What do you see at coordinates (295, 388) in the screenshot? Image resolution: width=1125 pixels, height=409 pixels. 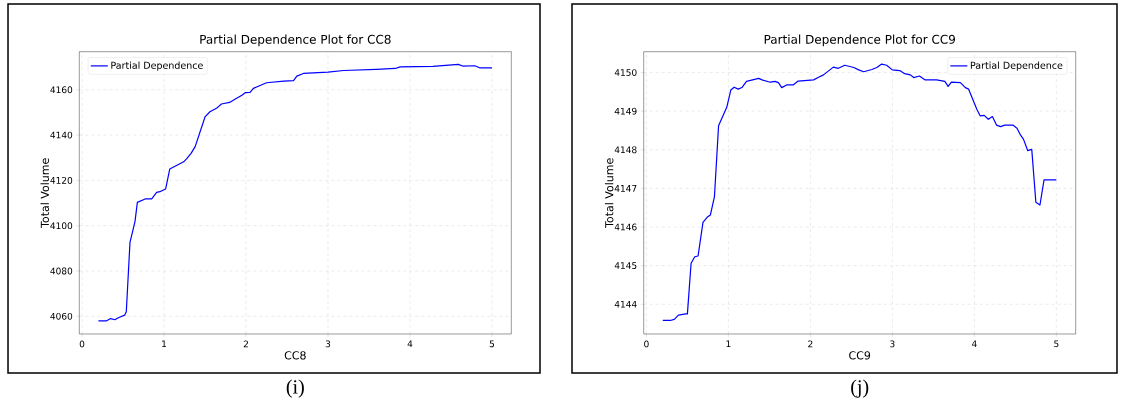 I see `text: (i)` at bounding box center [295, 388].